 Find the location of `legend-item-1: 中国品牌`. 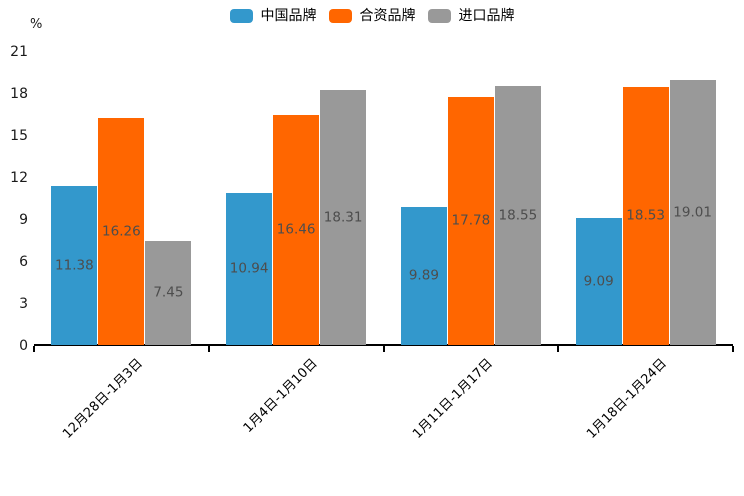

legend-item-1: 中国品牌 is located at coordinates (273, 16).